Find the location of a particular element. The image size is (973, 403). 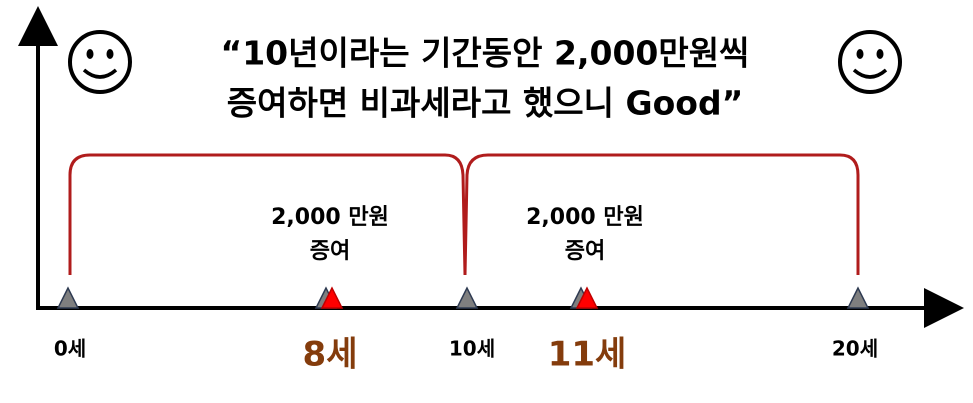

age-label: 10세 is located at coordinates (472, 349).